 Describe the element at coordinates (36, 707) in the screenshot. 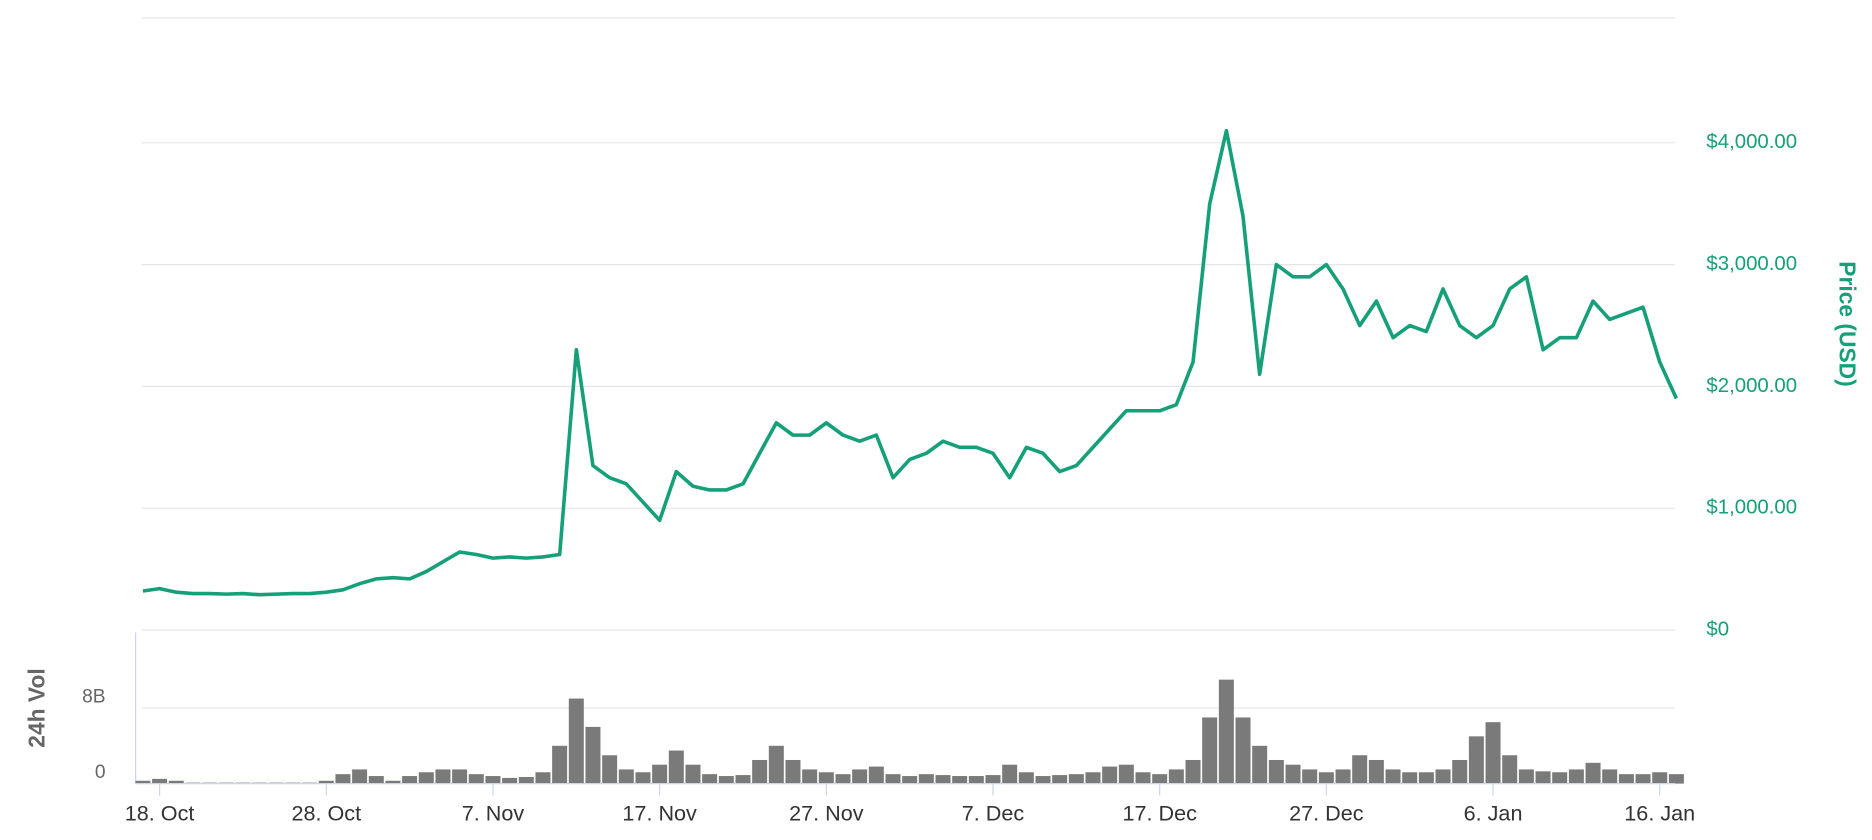

I see `y2-axis-title: 24h Vol` at that location.